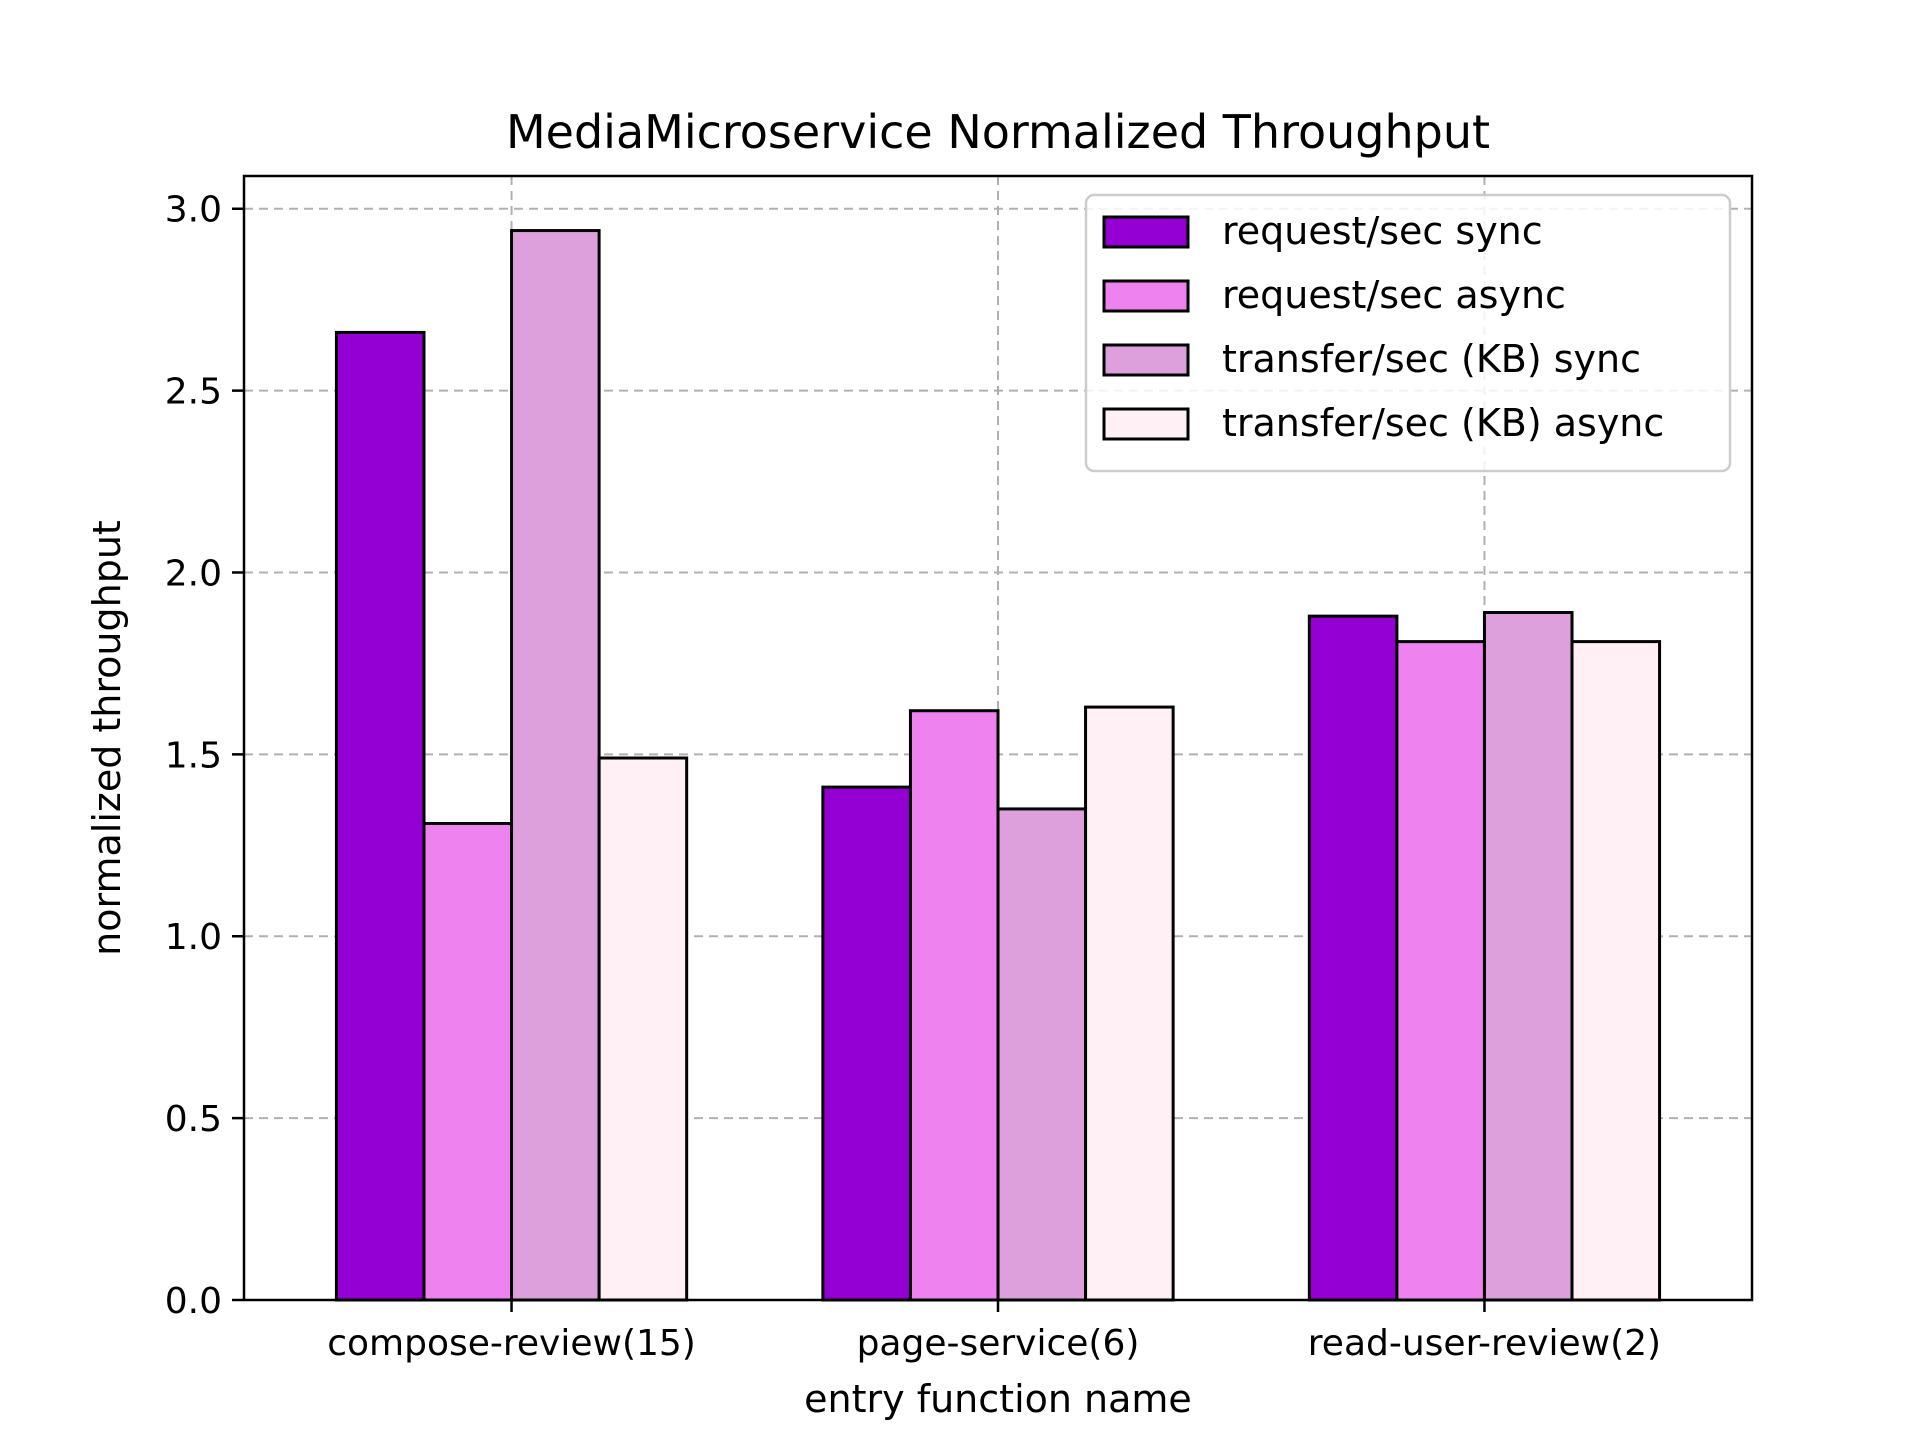 The width and height of the screenshot is (1920, 1444). I want to click on y-tick-label: 3.0, so click(193, 210).